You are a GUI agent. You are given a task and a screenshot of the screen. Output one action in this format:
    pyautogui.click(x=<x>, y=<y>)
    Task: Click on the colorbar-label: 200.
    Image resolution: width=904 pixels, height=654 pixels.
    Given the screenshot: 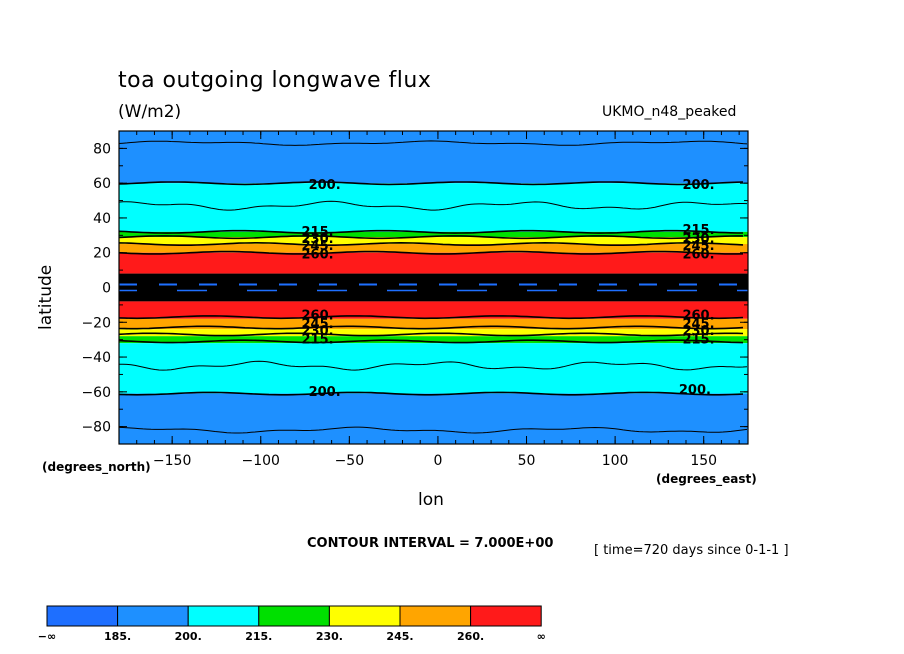 What is the action you would take?
    pyautogui.click(x=188, y=636)
    